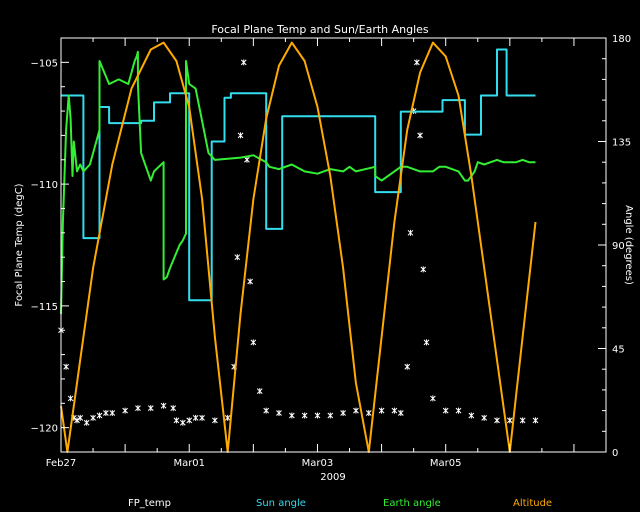 The height and width of the screenshot is (512, 640). I want to click on y-left-tick-label: −120, so click(44, 429).